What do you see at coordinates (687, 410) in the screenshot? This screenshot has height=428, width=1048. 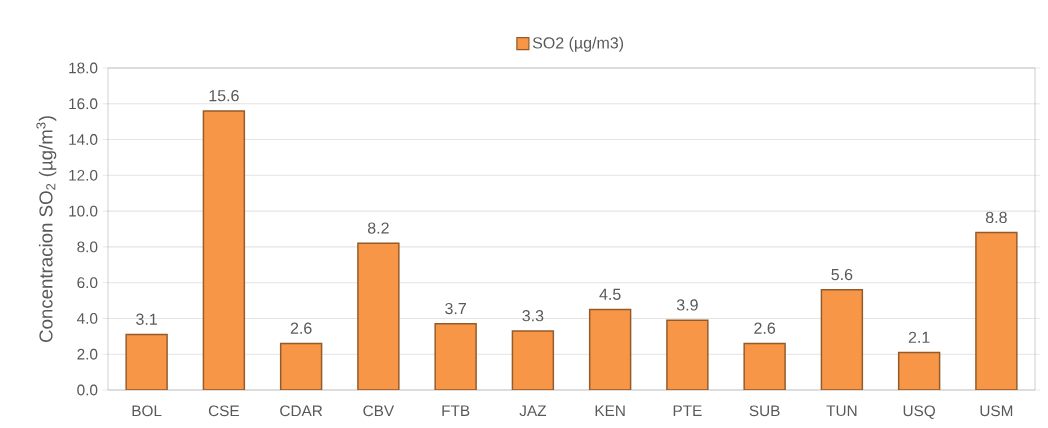 I see `x-tick-label: PTE` at bounding box center [687, 410].